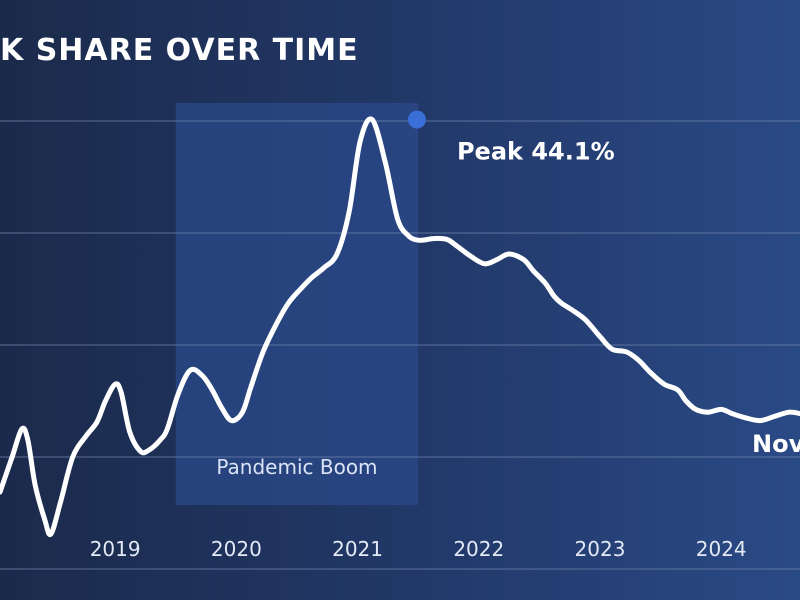 Image resolution: width=800 pixels, height=600 pixels. I want to click on chart-title: K SHARE OVER TIME, so click(179, 50).